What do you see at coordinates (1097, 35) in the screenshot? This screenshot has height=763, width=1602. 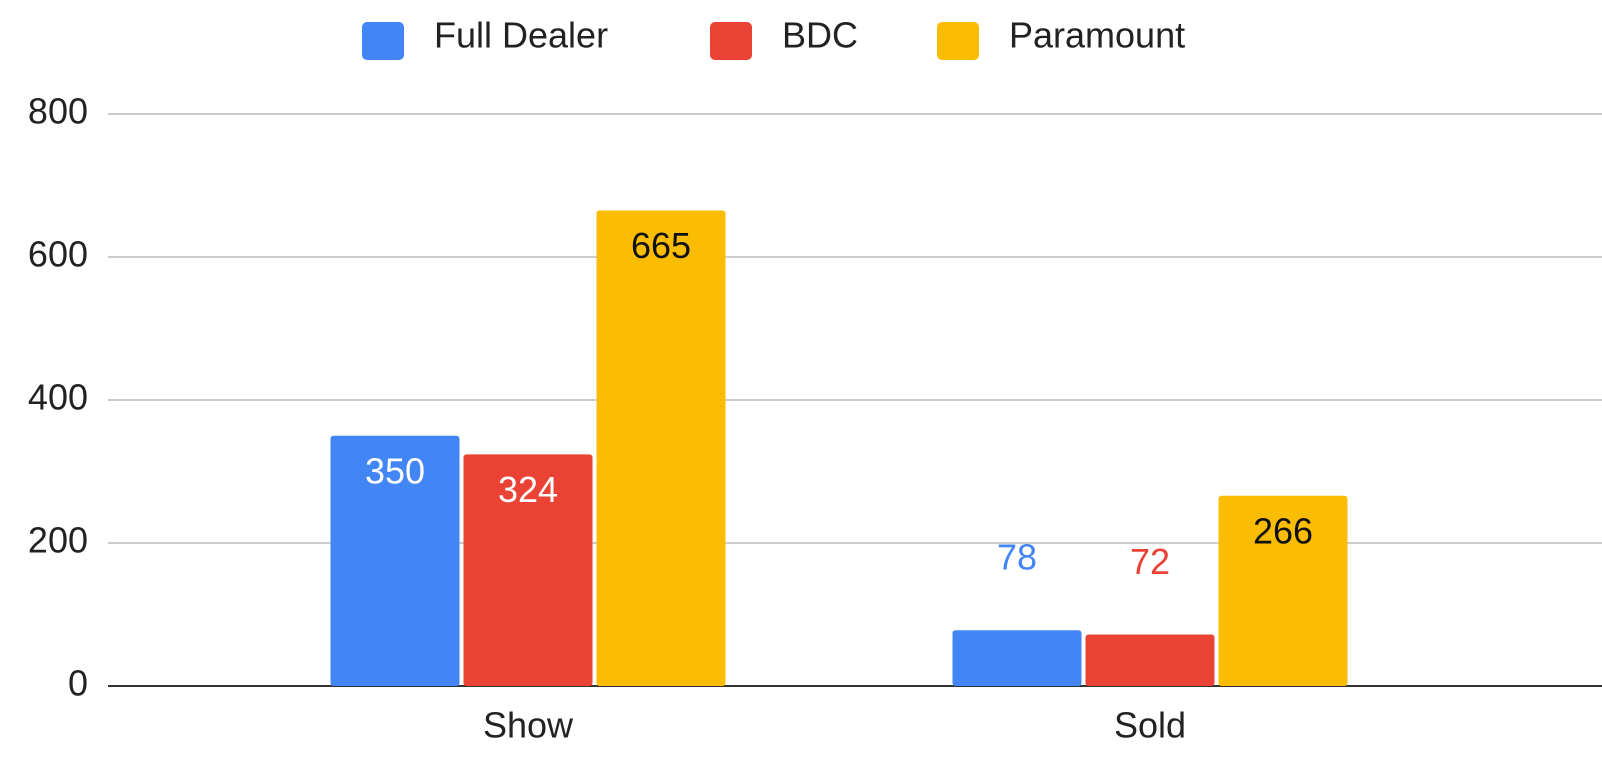 I see `legend-label: Paramount` at bounding box center [1097, 35].